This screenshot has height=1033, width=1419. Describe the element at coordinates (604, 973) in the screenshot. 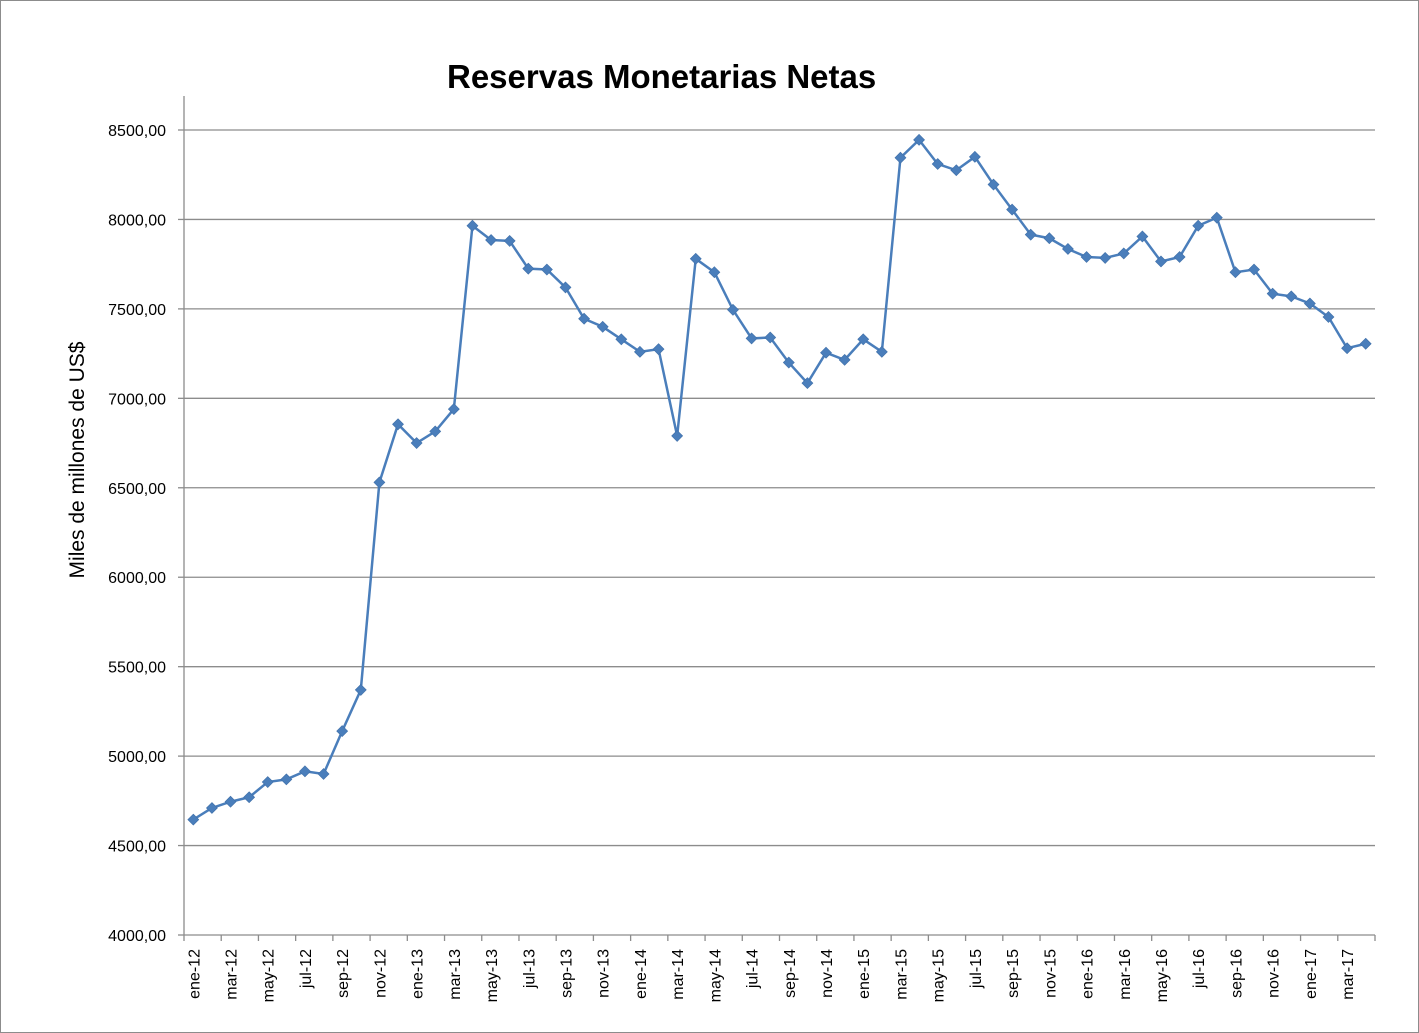

I see `x-tick-label: nov-13` at that location.